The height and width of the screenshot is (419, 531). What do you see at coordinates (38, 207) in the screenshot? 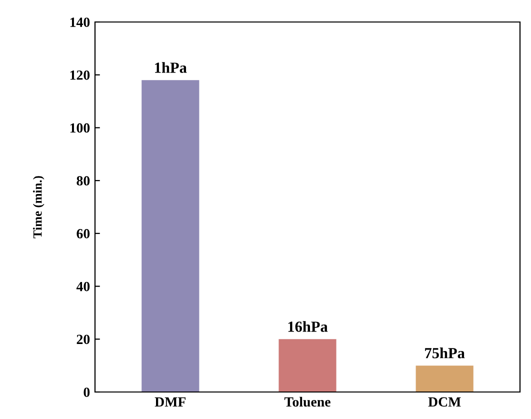
I see `y-axis-title: Time (min.)` at bounding box center [38, 207].